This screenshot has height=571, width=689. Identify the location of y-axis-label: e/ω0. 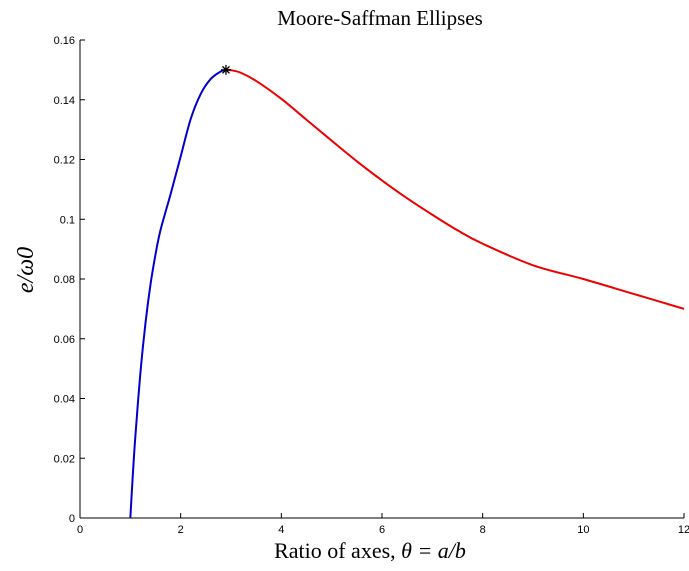
(26, 270).